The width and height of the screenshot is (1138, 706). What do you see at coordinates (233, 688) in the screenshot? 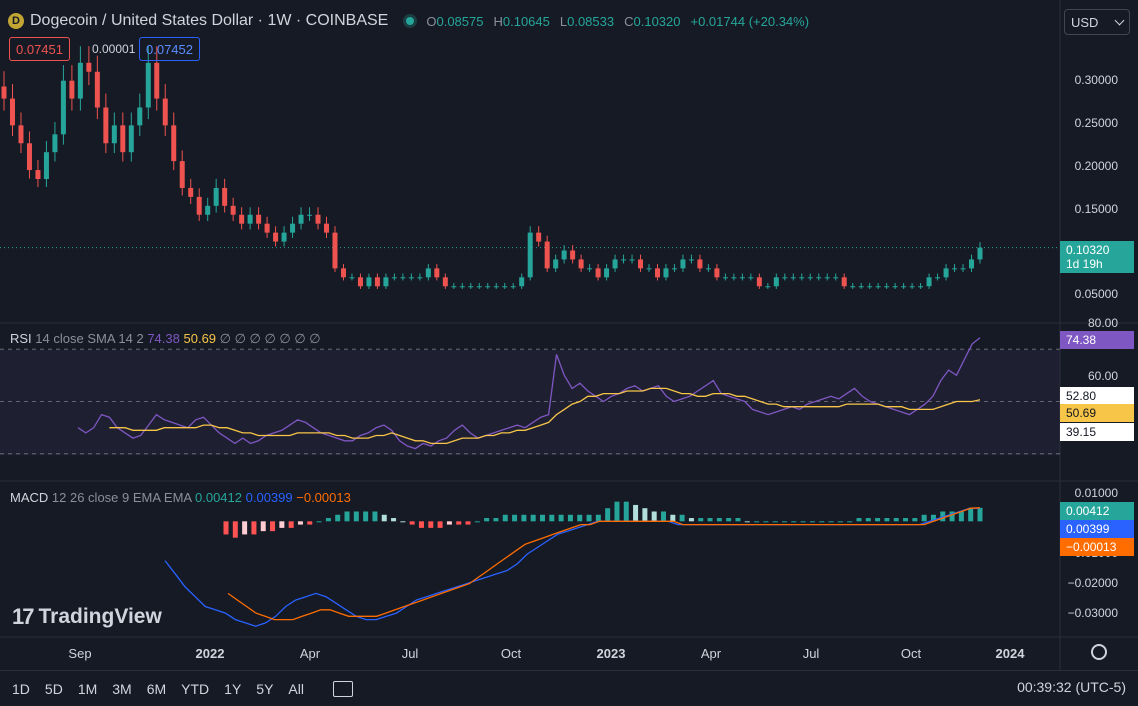
I see `timeframe-1y: 1Y` at bounding box center [233, 688].